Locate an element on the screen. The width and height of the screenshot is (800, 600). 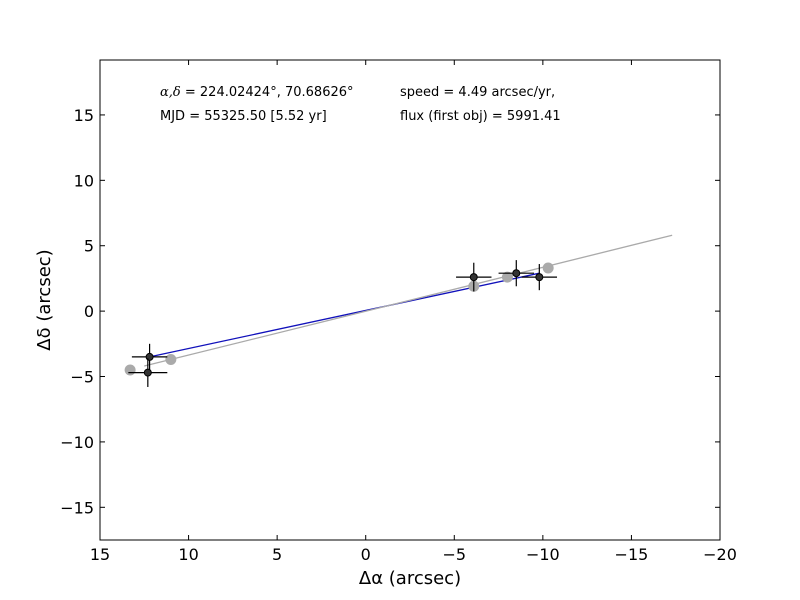
x-tick-label: −10 is located at coordinates (543, 554).